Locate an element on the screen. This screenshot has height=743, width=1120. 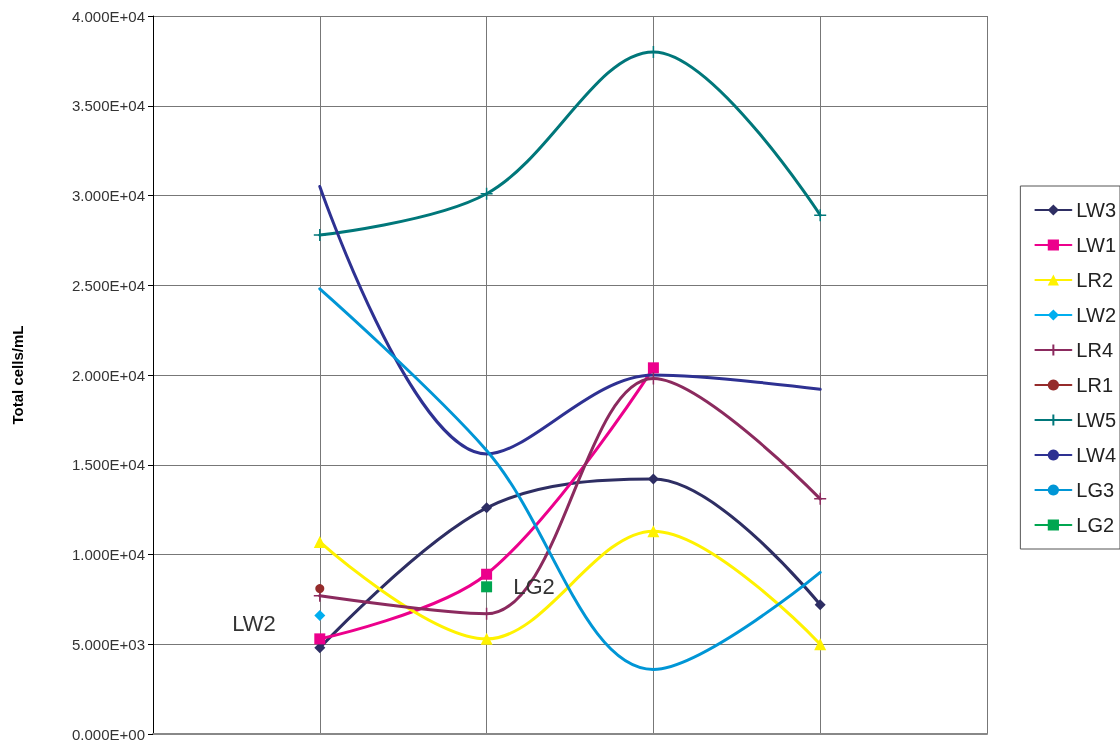
y-tick-label: 0.000E+00 is located at coordinates (108, 734).